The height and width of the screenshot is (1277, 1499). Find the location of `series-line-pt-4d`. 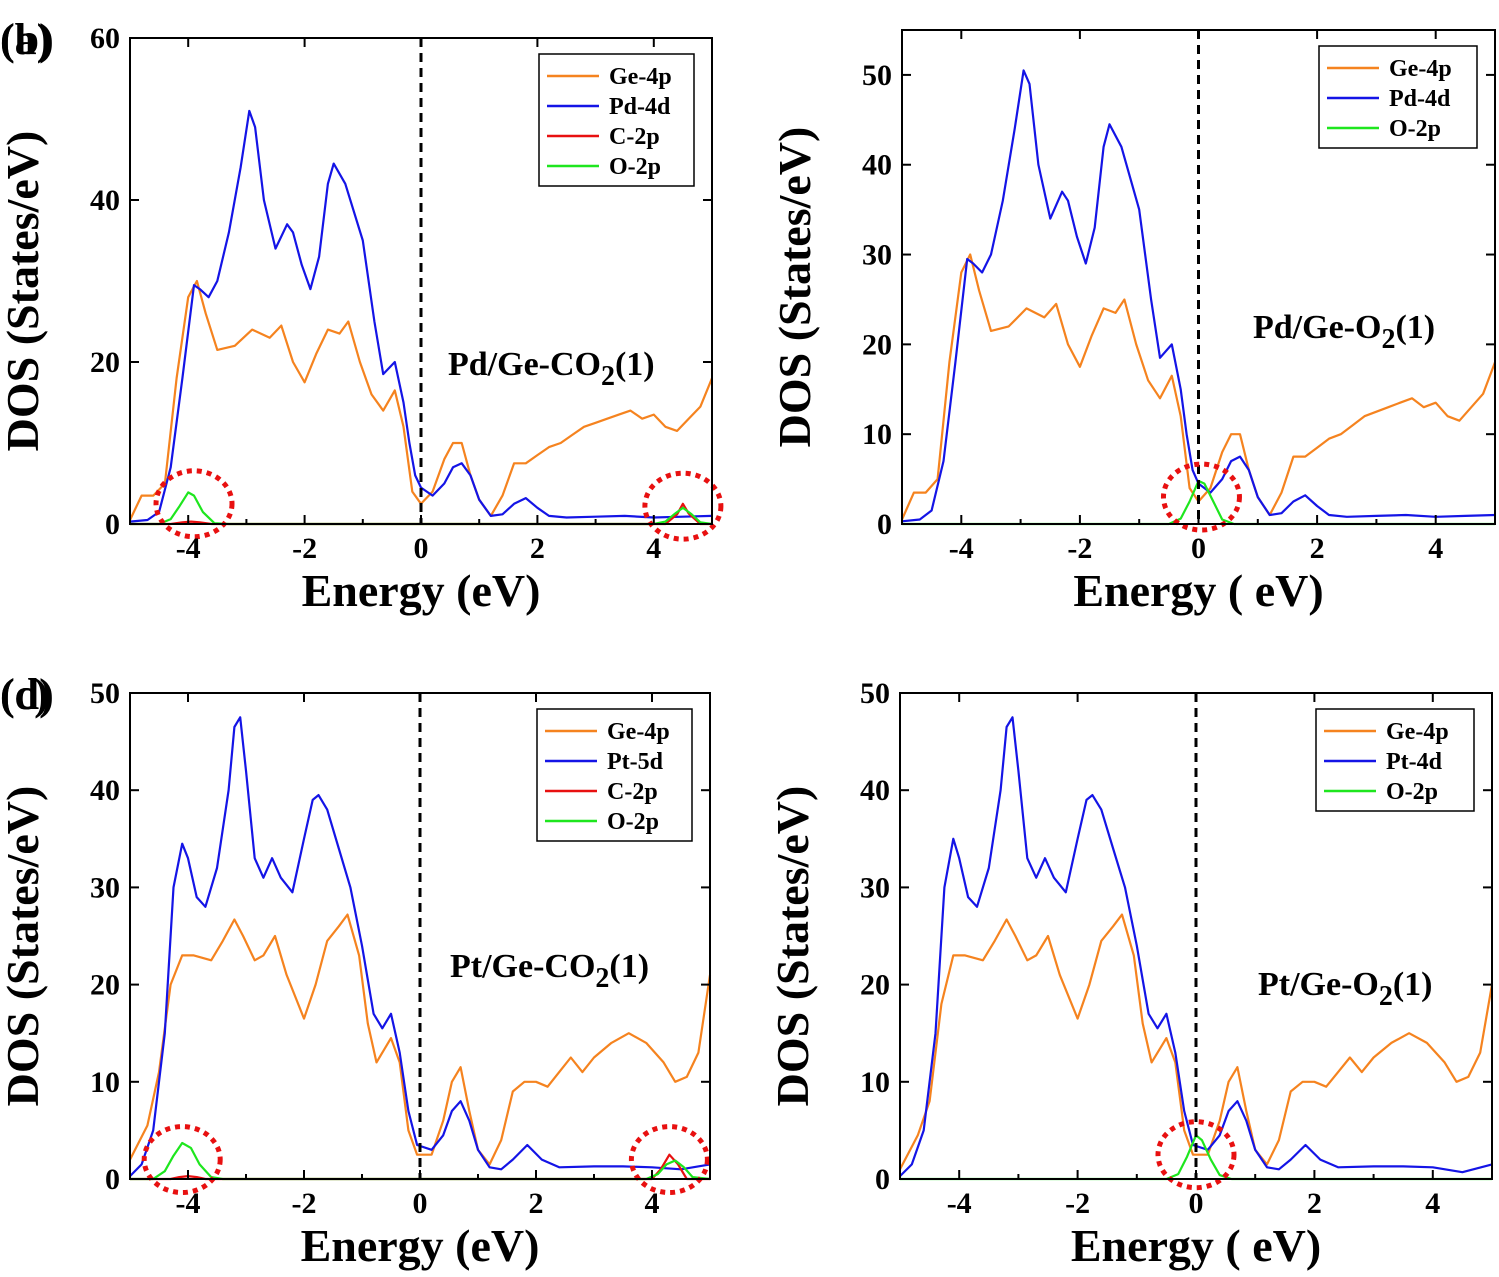

series-line-pt-4d is located at coordinates (1196, 946).